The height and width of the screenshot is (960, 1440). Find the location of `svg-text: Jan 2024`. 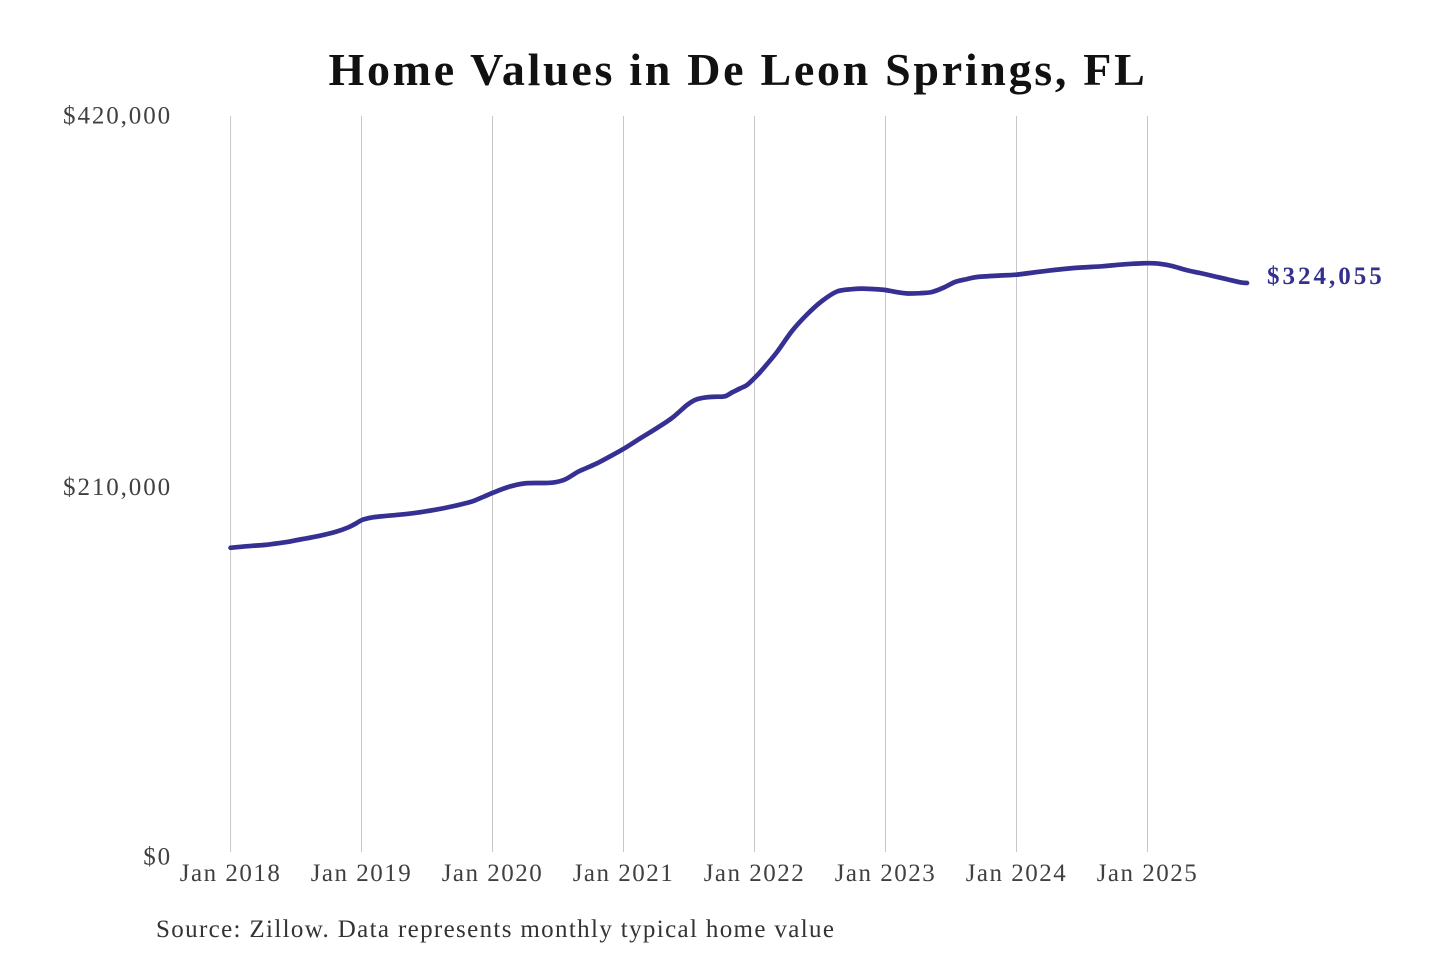

svg-text: Jan 2024 is located at coordinates (1017, 873).